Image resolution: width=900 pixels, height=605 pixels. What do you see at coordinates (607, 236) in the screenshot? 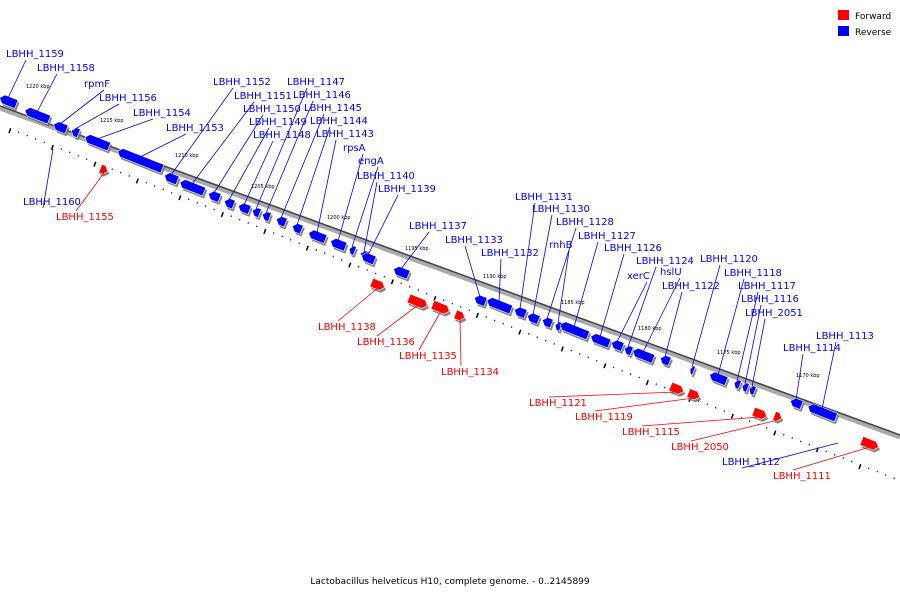
I see `gene-label: LBHH_1127` at bounding box center [607, 236].